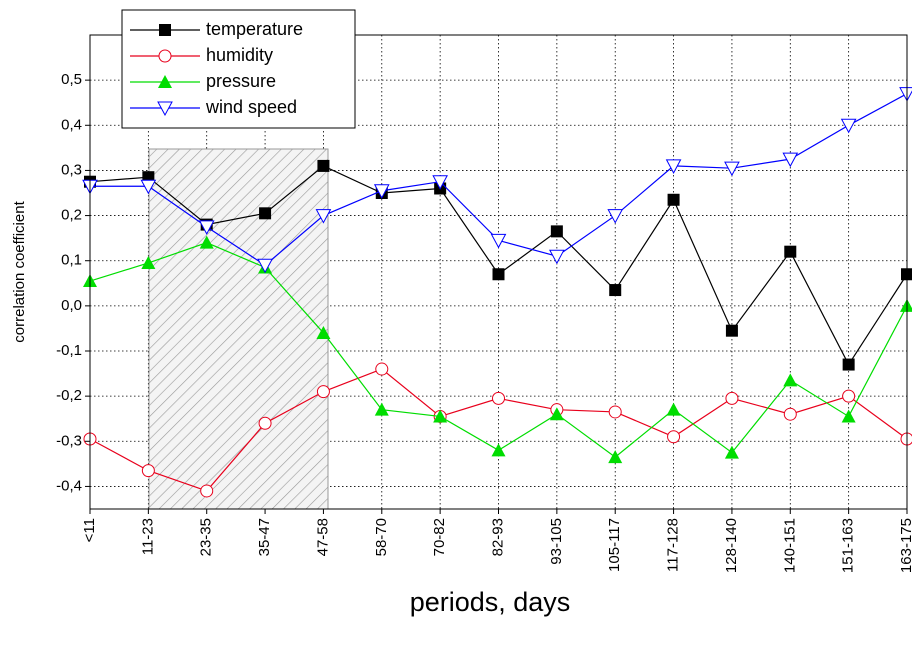 The image size is (912, 646). Describe the element at coordinates (490, 602) in the screenshot. I see `x-axis-label: periods, days` at that location.